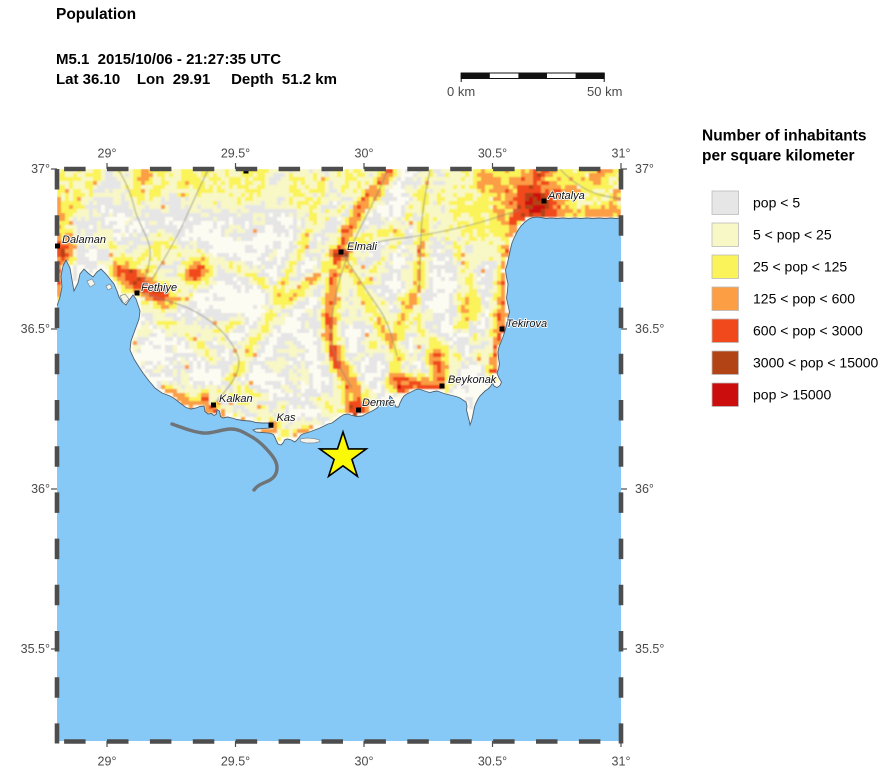 The image size is (884, 775). I want to click on svg-text: 125 < pop < 600, so click(804, 299).